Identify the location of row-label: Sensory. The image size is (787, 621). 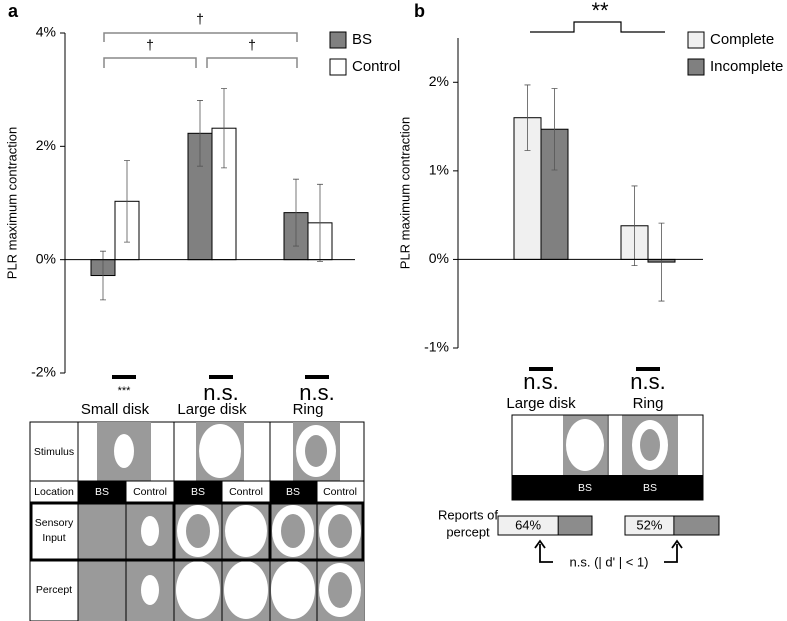
(54, 523).